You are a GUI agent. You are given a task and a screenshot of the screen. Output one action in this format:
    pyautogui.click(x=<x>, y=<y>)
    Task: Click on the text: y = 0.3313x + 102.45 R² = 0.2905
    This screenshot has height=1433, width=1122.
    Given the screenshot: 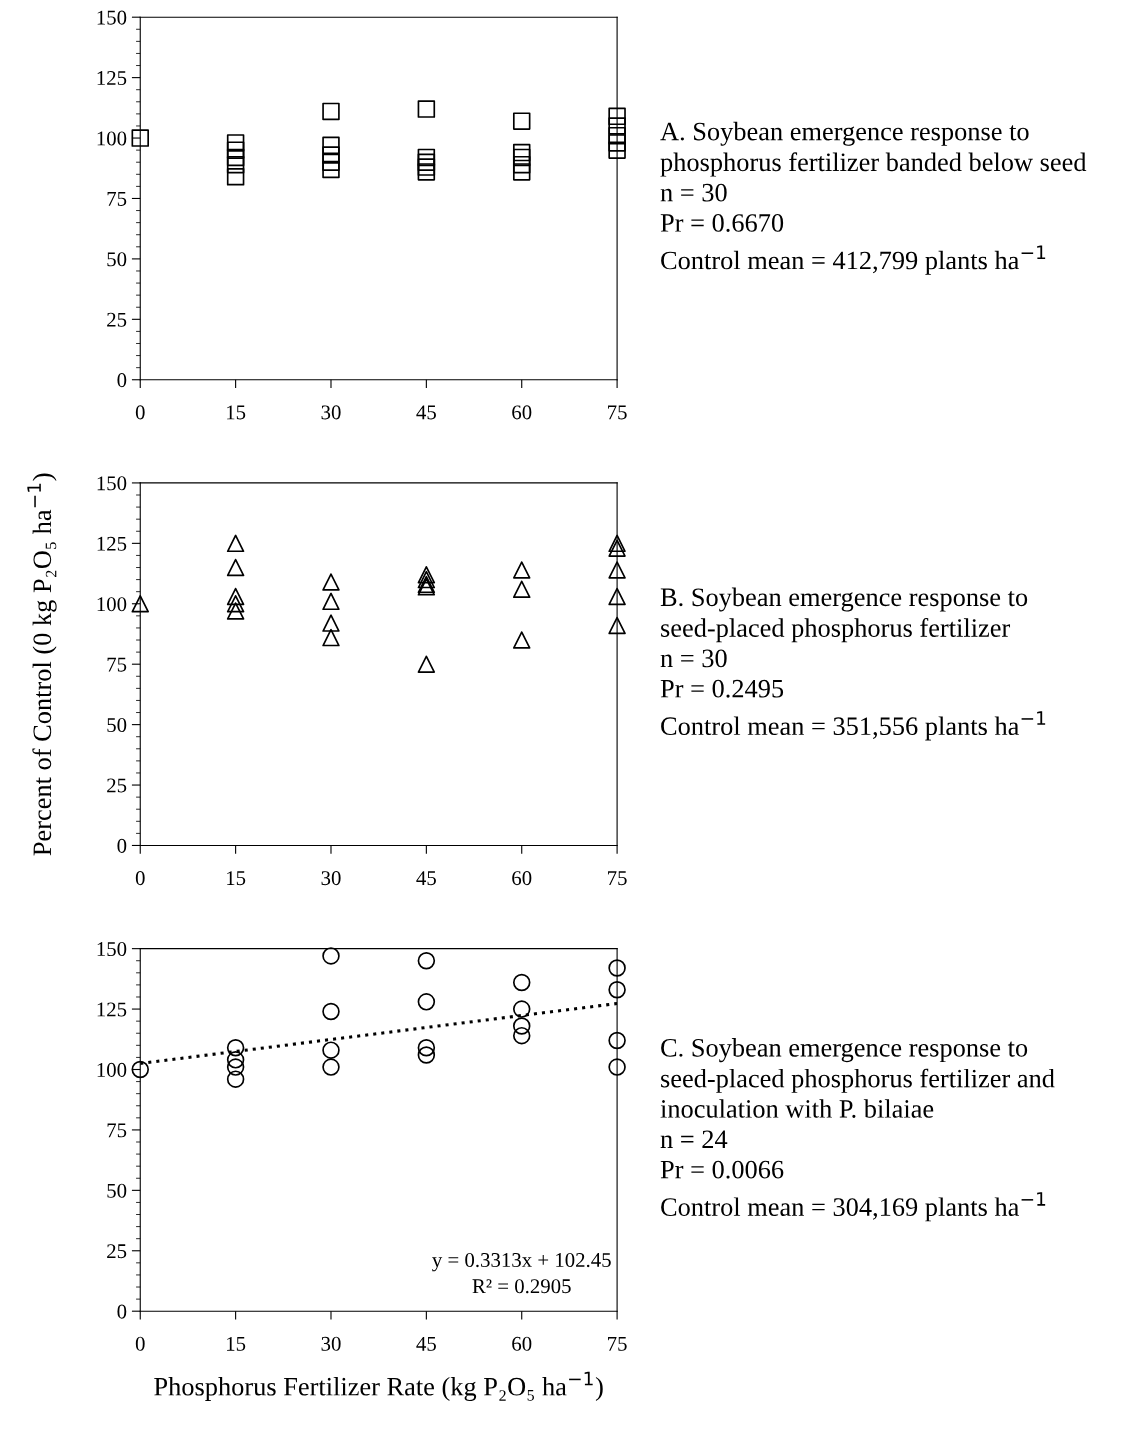 What is the action you would take?
    pyautogui.click(x=521, y=1273)
    